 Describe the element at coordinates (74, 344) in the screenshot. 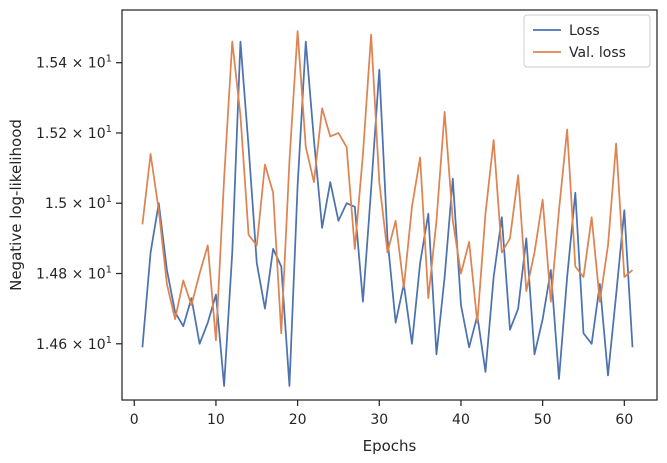

I see `y-tick-label: 1.46 × 10¹` at that location.